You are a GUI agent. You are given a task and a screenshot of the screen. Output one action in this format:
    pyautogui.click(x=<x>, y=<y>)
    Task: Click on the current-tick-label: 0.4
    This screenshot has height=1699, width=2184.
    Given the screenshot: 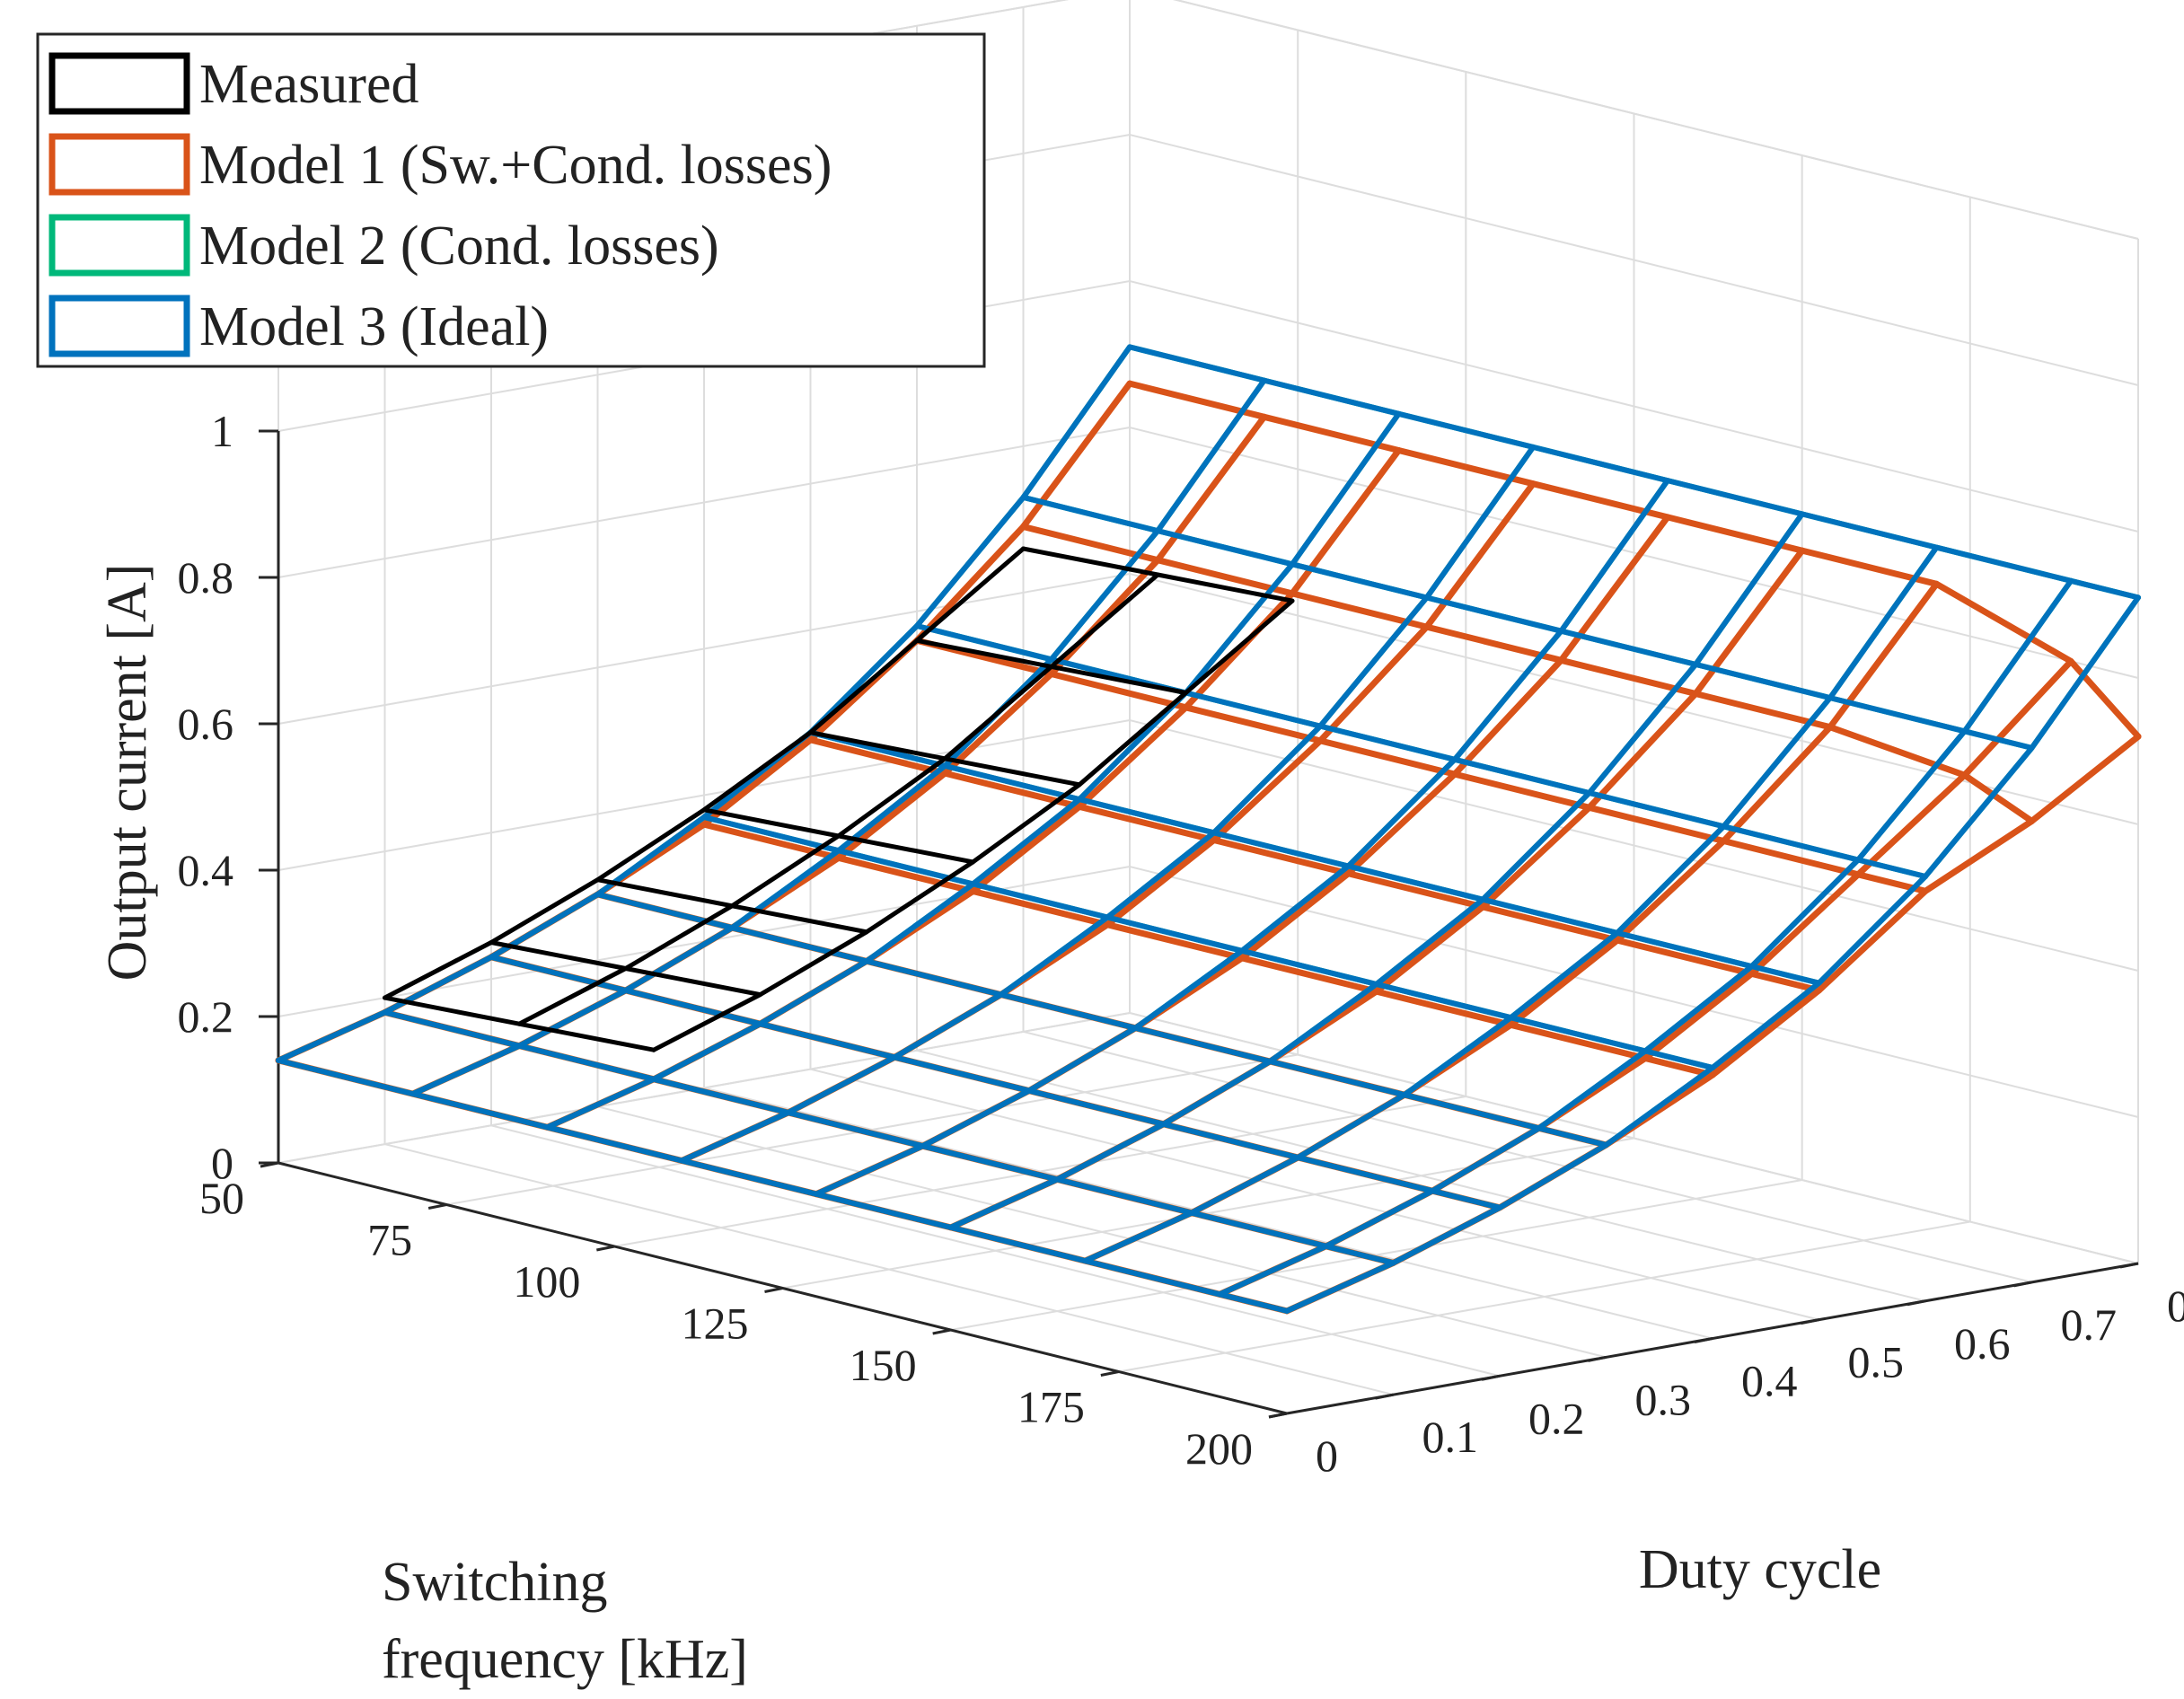 What is the action you would take?
    pyautogui.click(x=206, y=870)
    